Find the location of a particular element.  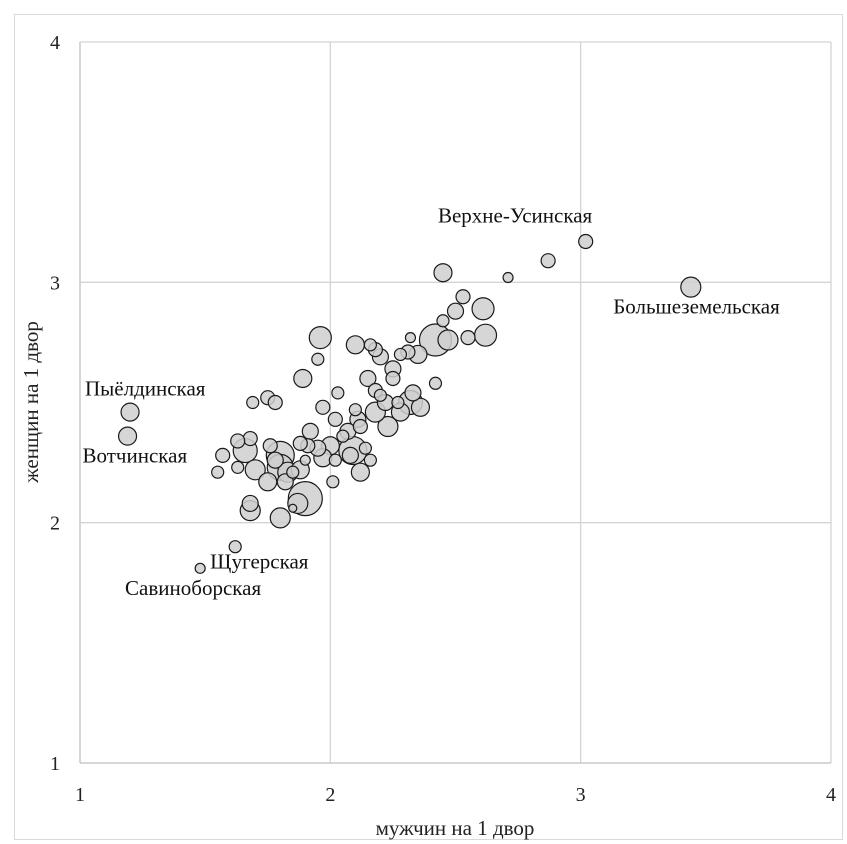

x-tick-label: 3 is located at coordinates (581, 795).